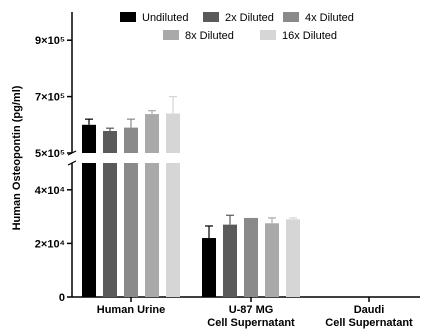 Image resolution: width=427 pixels, height=332 pixels. What do you see at coordinates (72, 163) in the screenshot?
I see `axis-break-mark` at bounding box center [72, 163].